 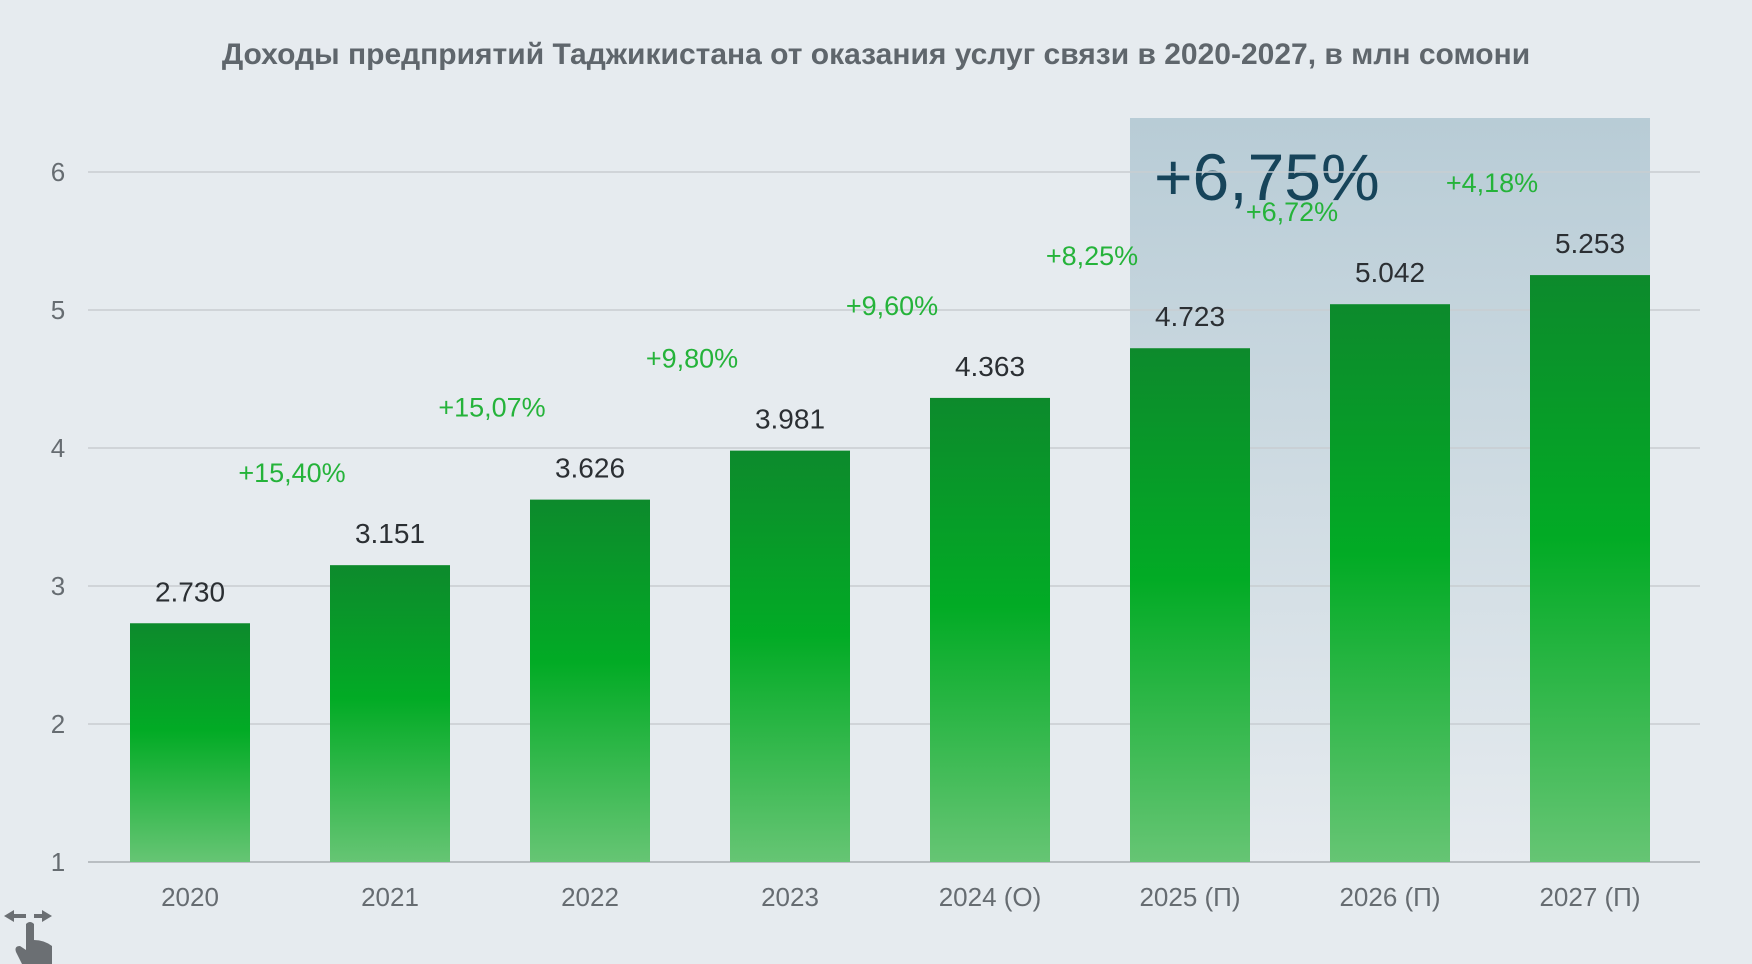 I want to click on growth-label: +15,07%, so click(x=491, y=408).